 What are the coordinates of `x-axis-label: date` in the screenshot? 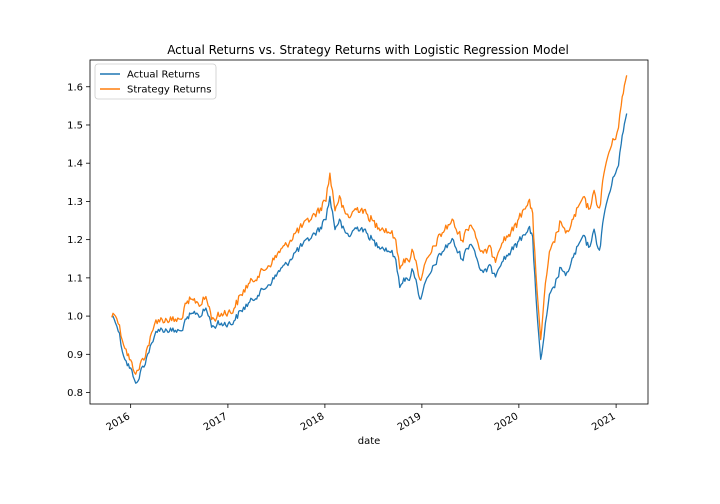 It's located at (369, 441).